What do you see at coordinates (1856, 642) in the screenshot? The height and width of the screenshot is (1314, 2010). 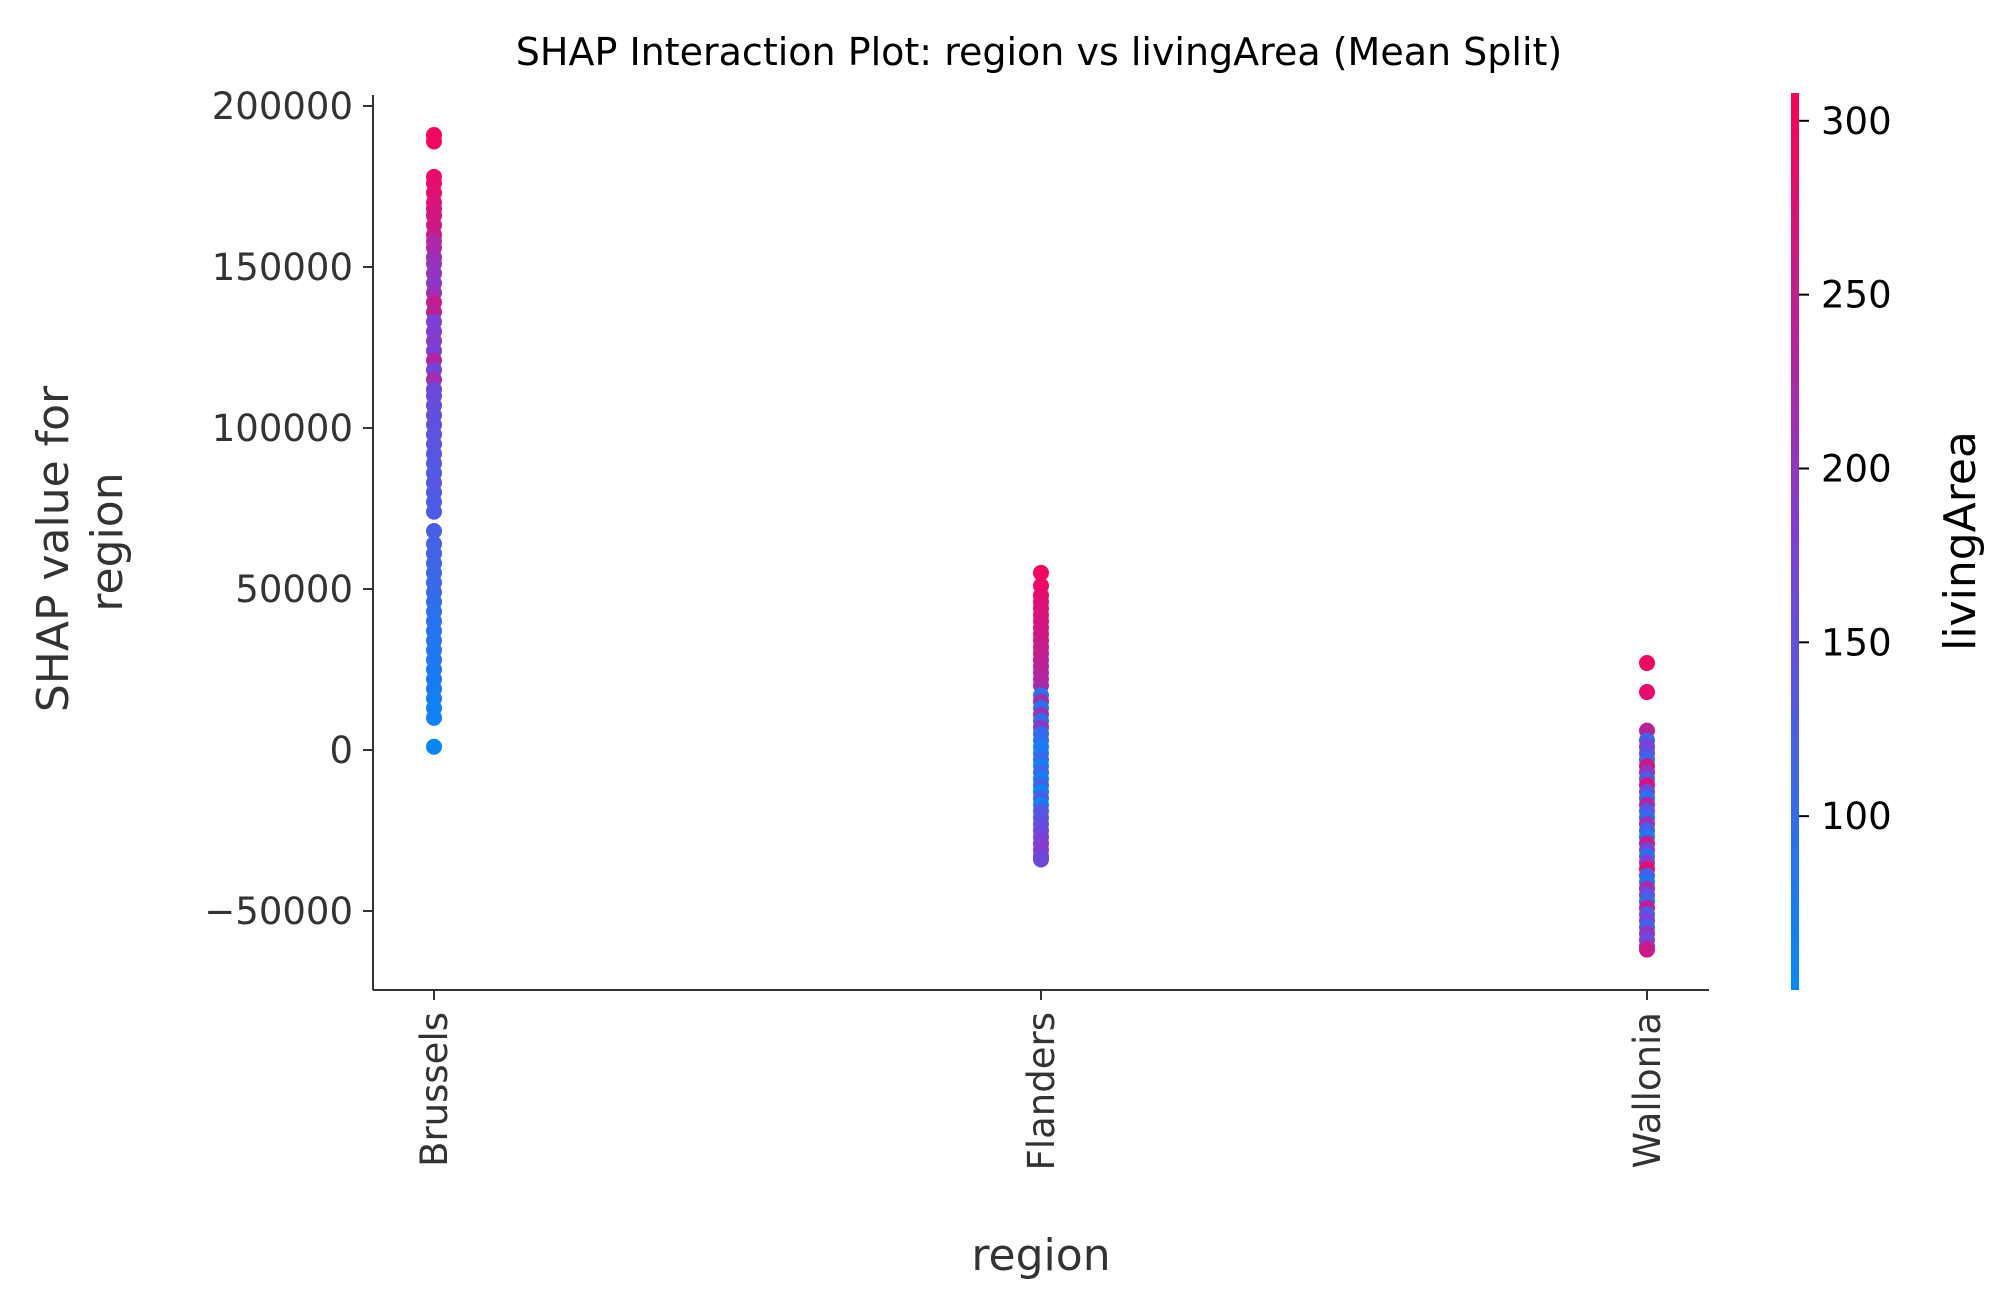 I see `colorbar-tick-label: 150` at bounding box center [1856, 642].